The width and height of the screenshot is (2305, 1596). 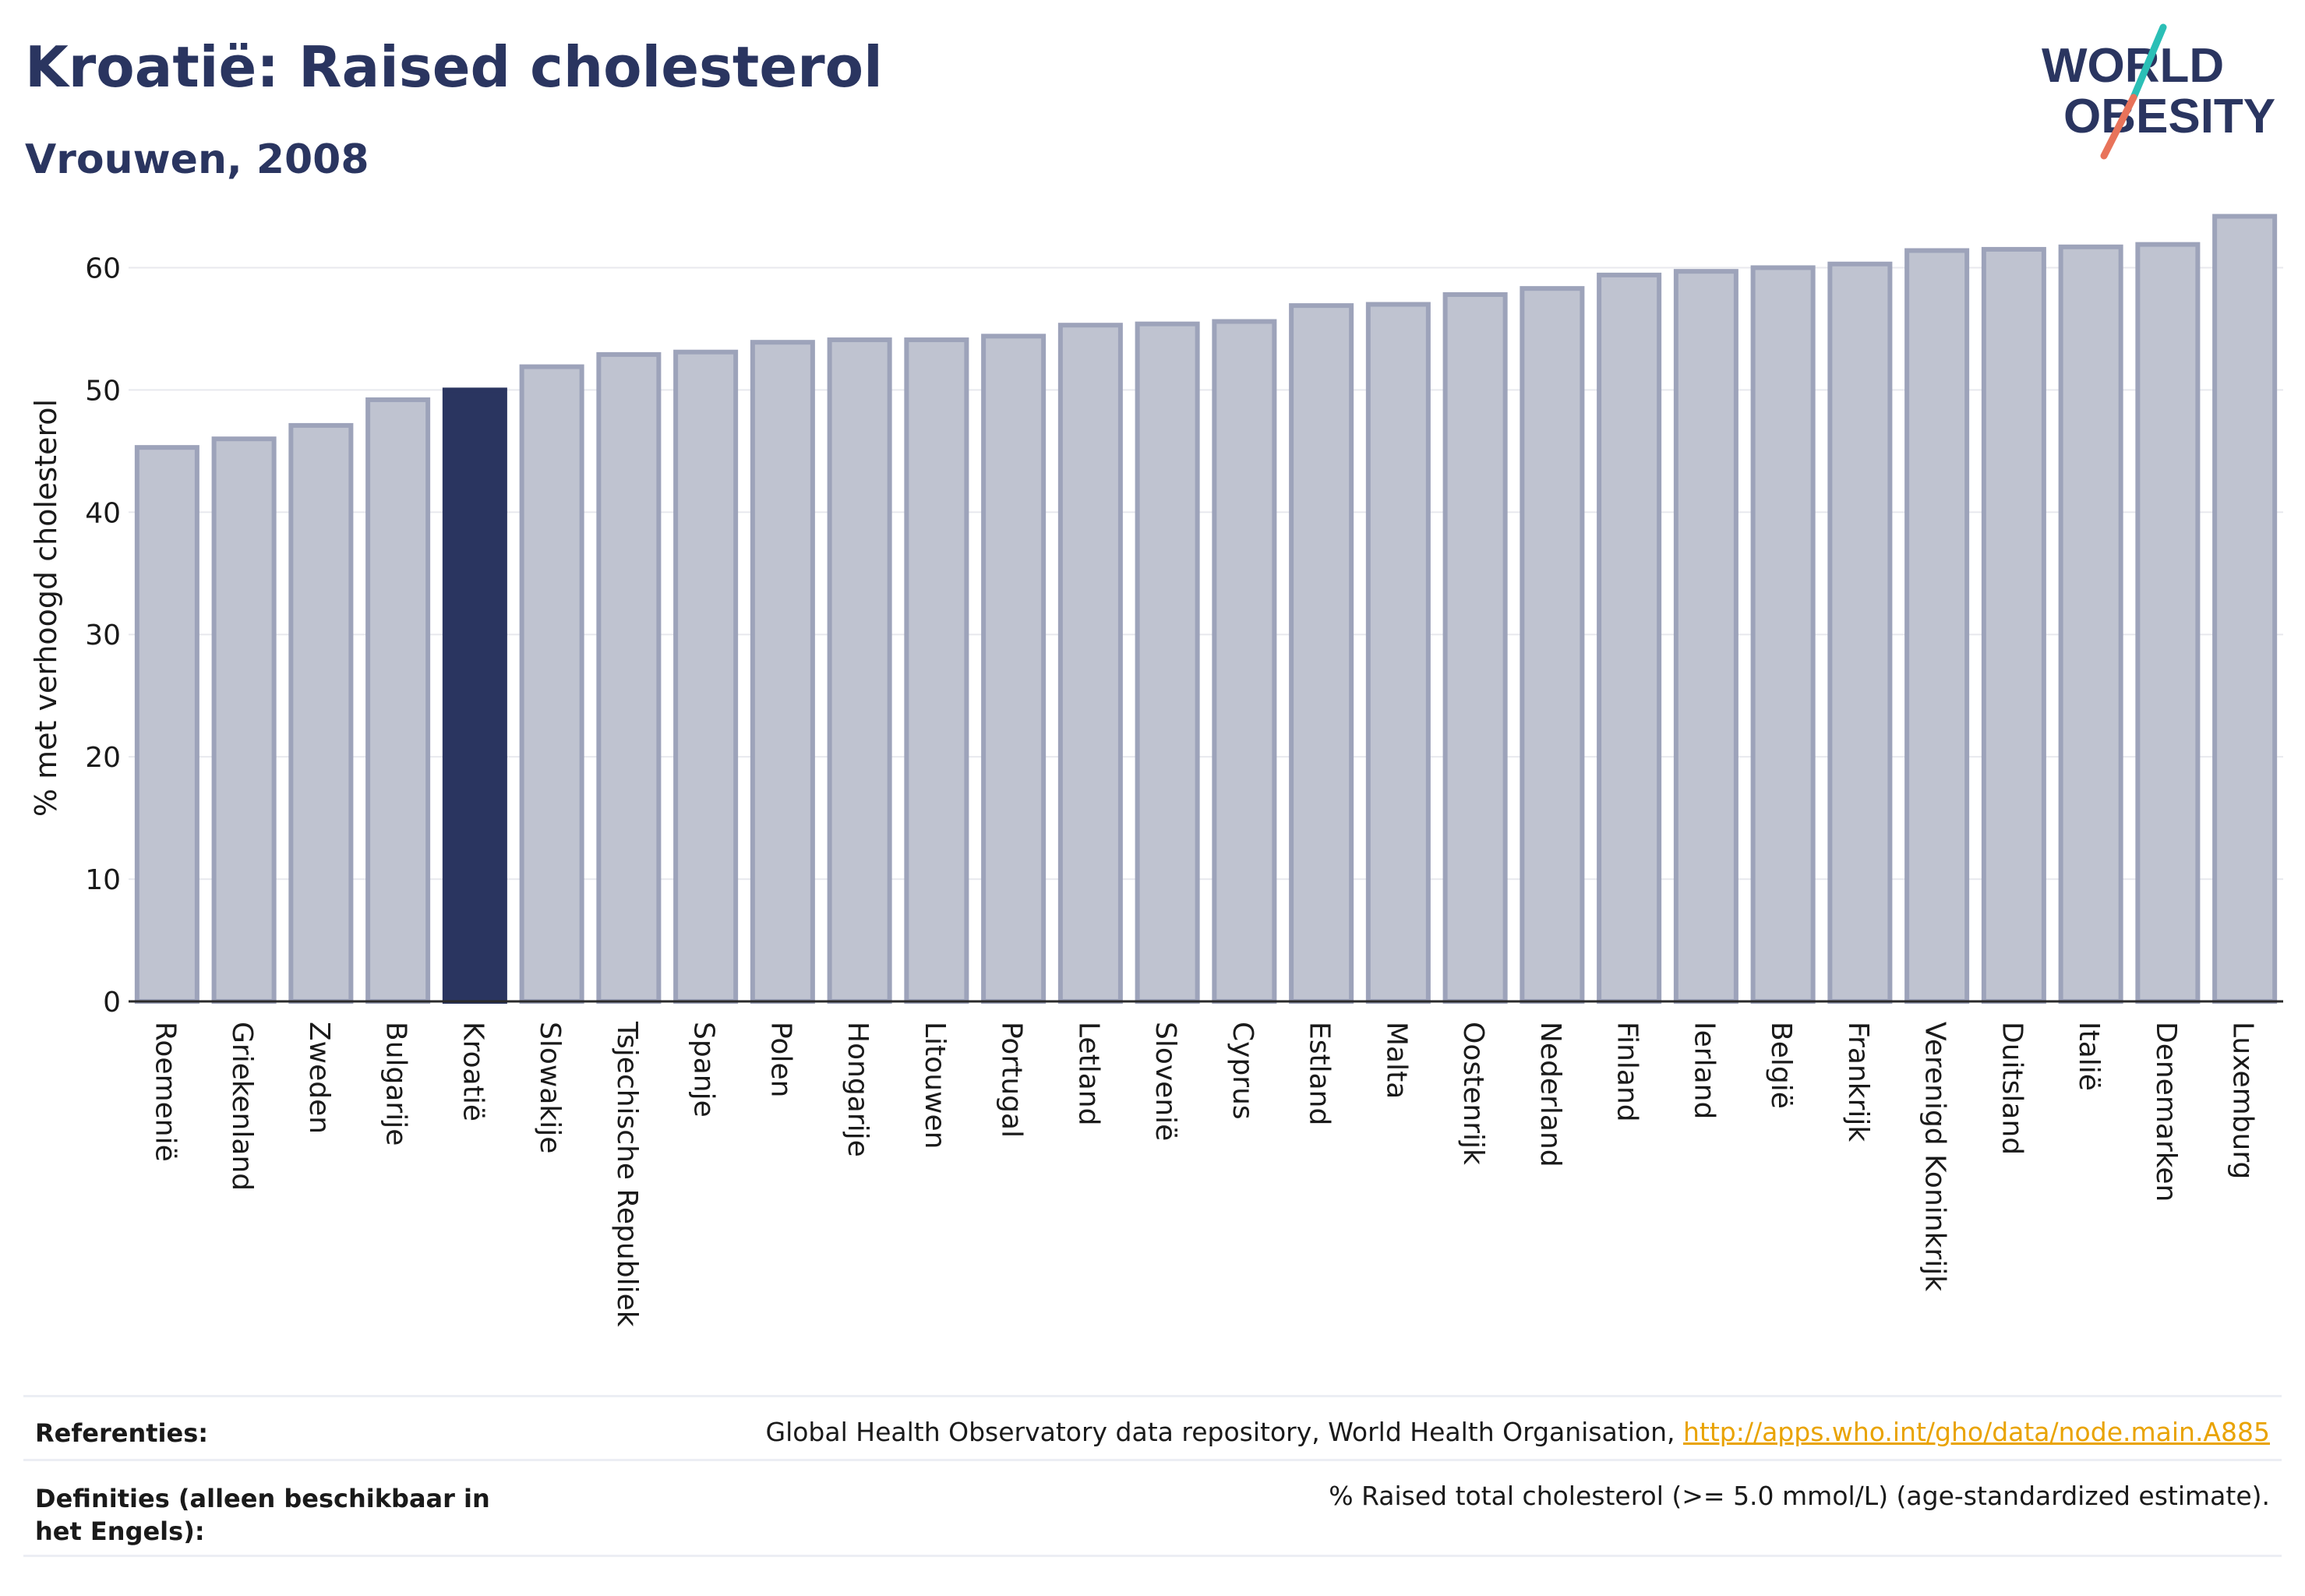 What do you see at coordinates (473, 1071) in the screenshot?
I see `x-tick-label: Kroatië` at bounding box center [473, 1071].